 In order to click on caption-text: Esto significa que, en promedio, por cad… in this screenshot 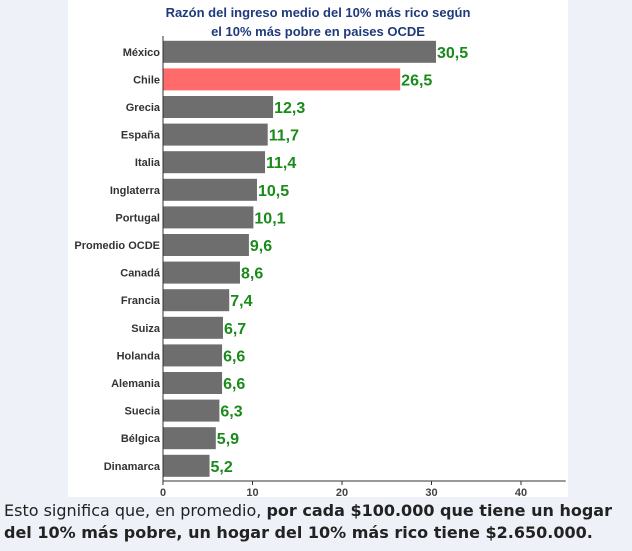, I will do `click(316, 522)`.